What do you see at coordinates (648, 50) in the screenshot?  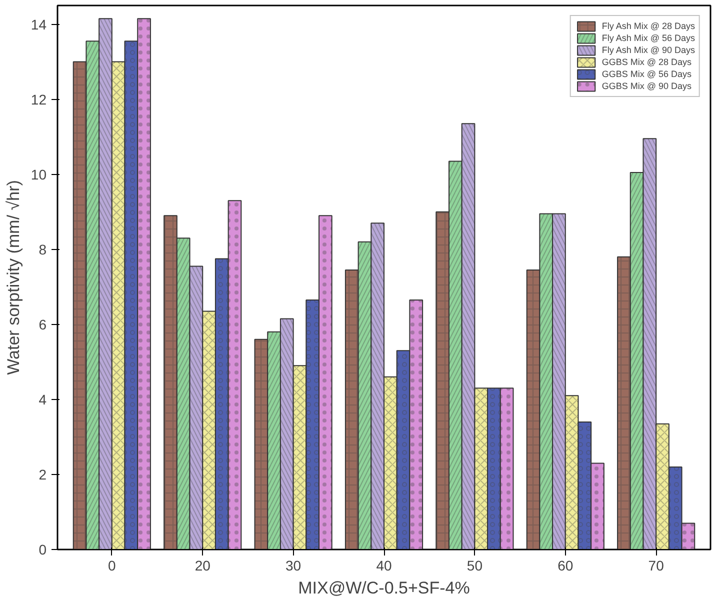 I see `legend-label: Fly Ash Mix @ 90 Days` at bounding box center [648, 50].